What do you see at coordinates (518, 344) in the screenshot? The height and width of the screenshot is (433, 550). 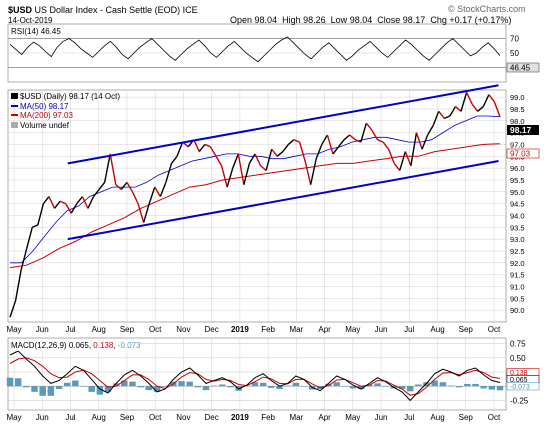 I see `macd-tick-label: 0.75` at bounding box center [518, 344].